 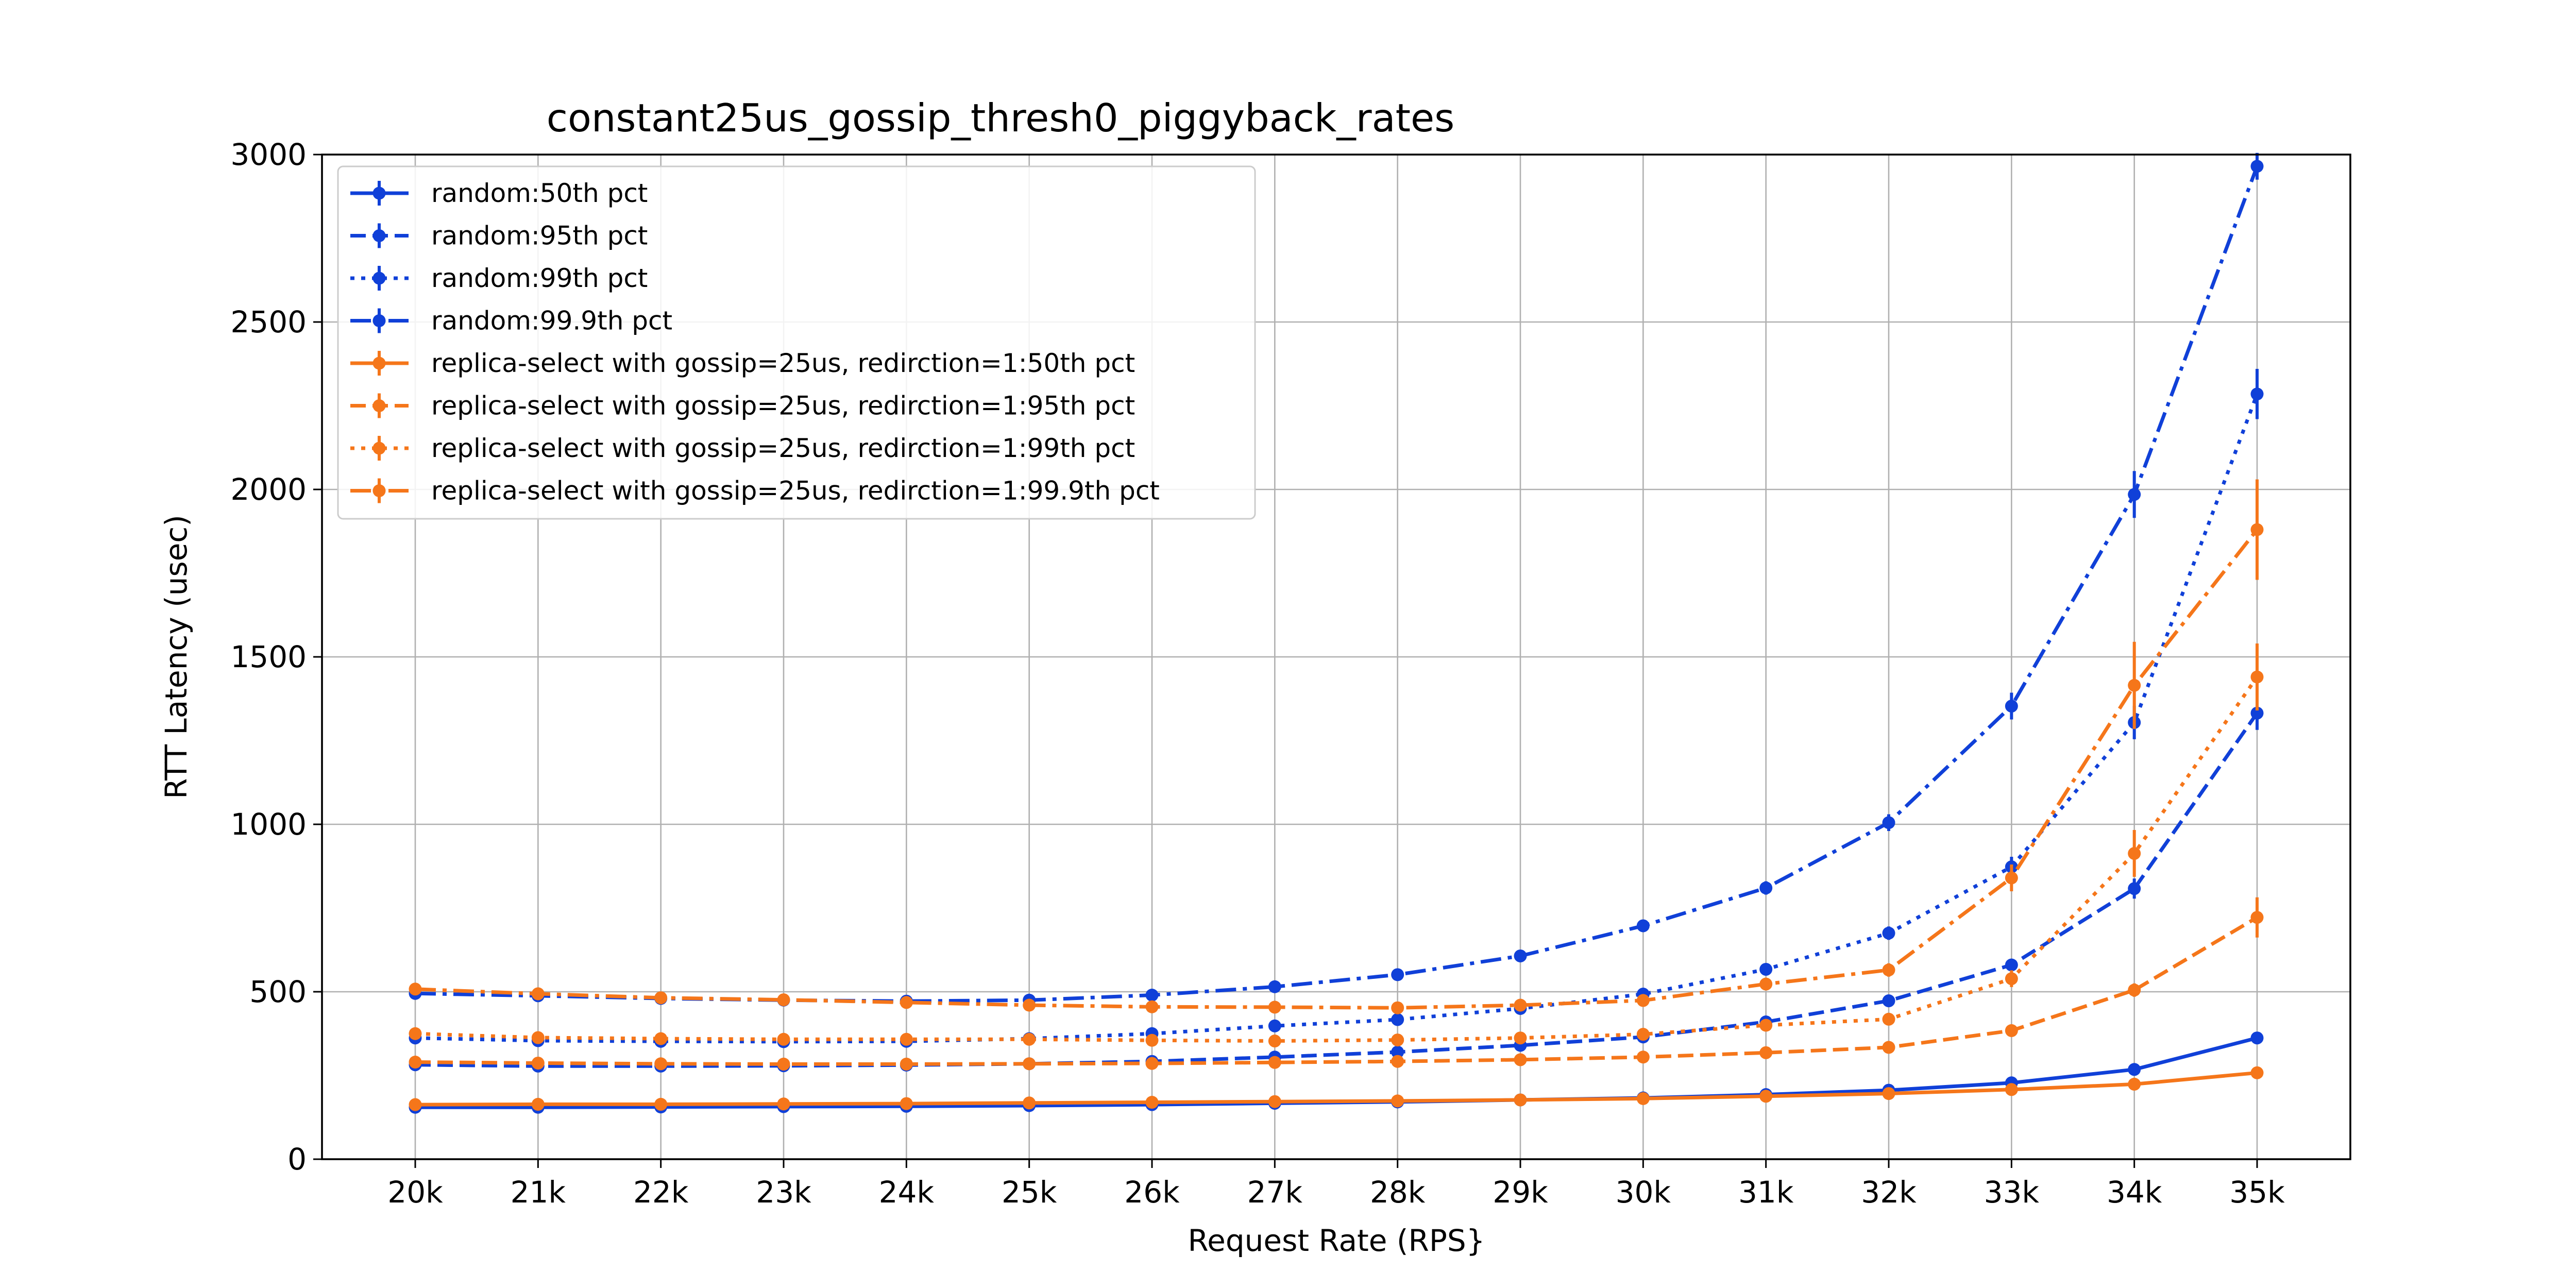 What do you see at coordinates (1275, 1192) in the screenshot?
I see `x-tick-label: 27k` at bounding box center [1275, 1192].